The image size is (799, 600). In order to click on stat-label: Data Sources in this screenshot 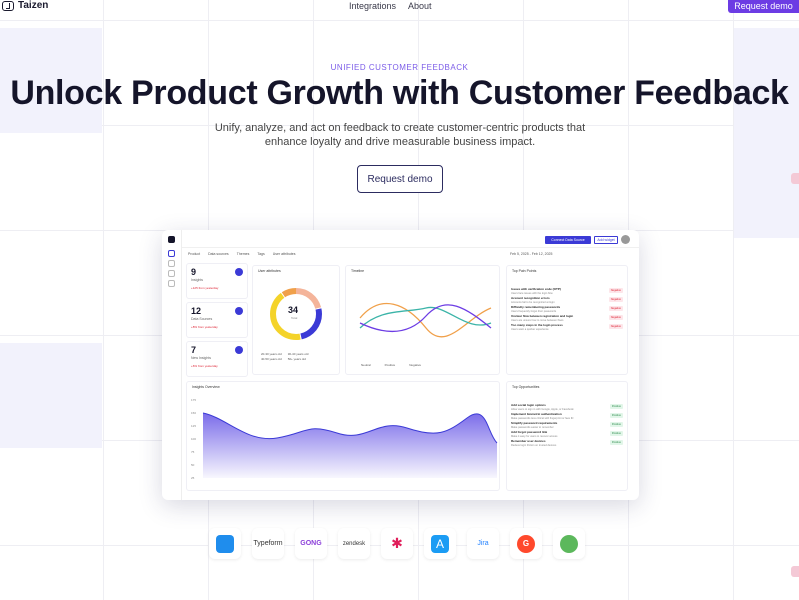, I will do `click(202, 319)`.